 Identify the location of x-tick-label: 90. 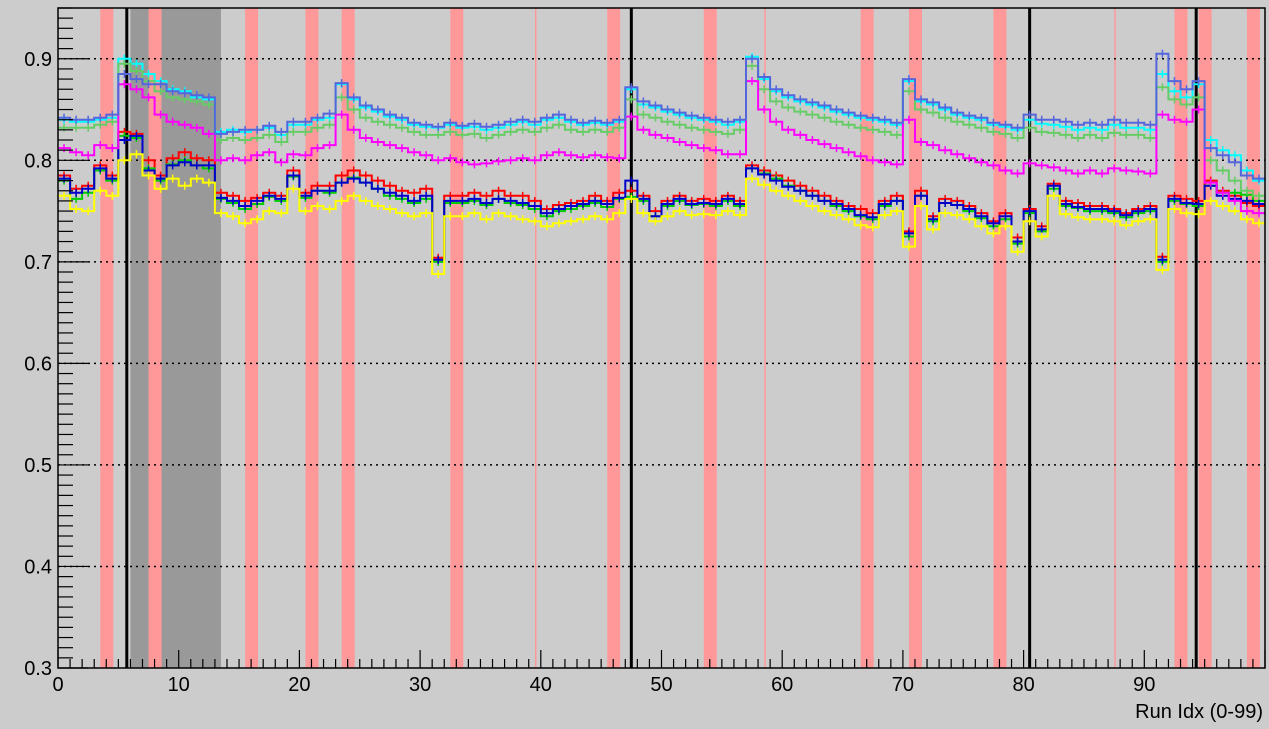
(1144, 685).